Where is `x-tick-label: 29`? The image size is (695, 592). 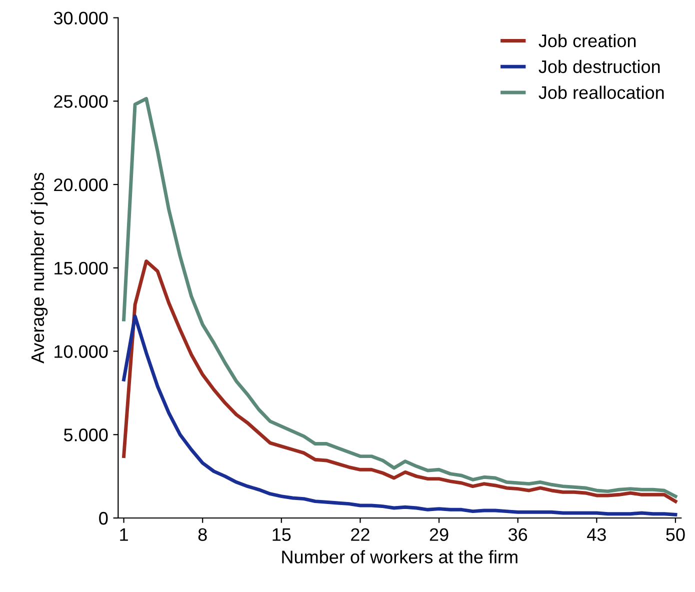
x-tick-label: 29 is located at coordinates (439, 534).